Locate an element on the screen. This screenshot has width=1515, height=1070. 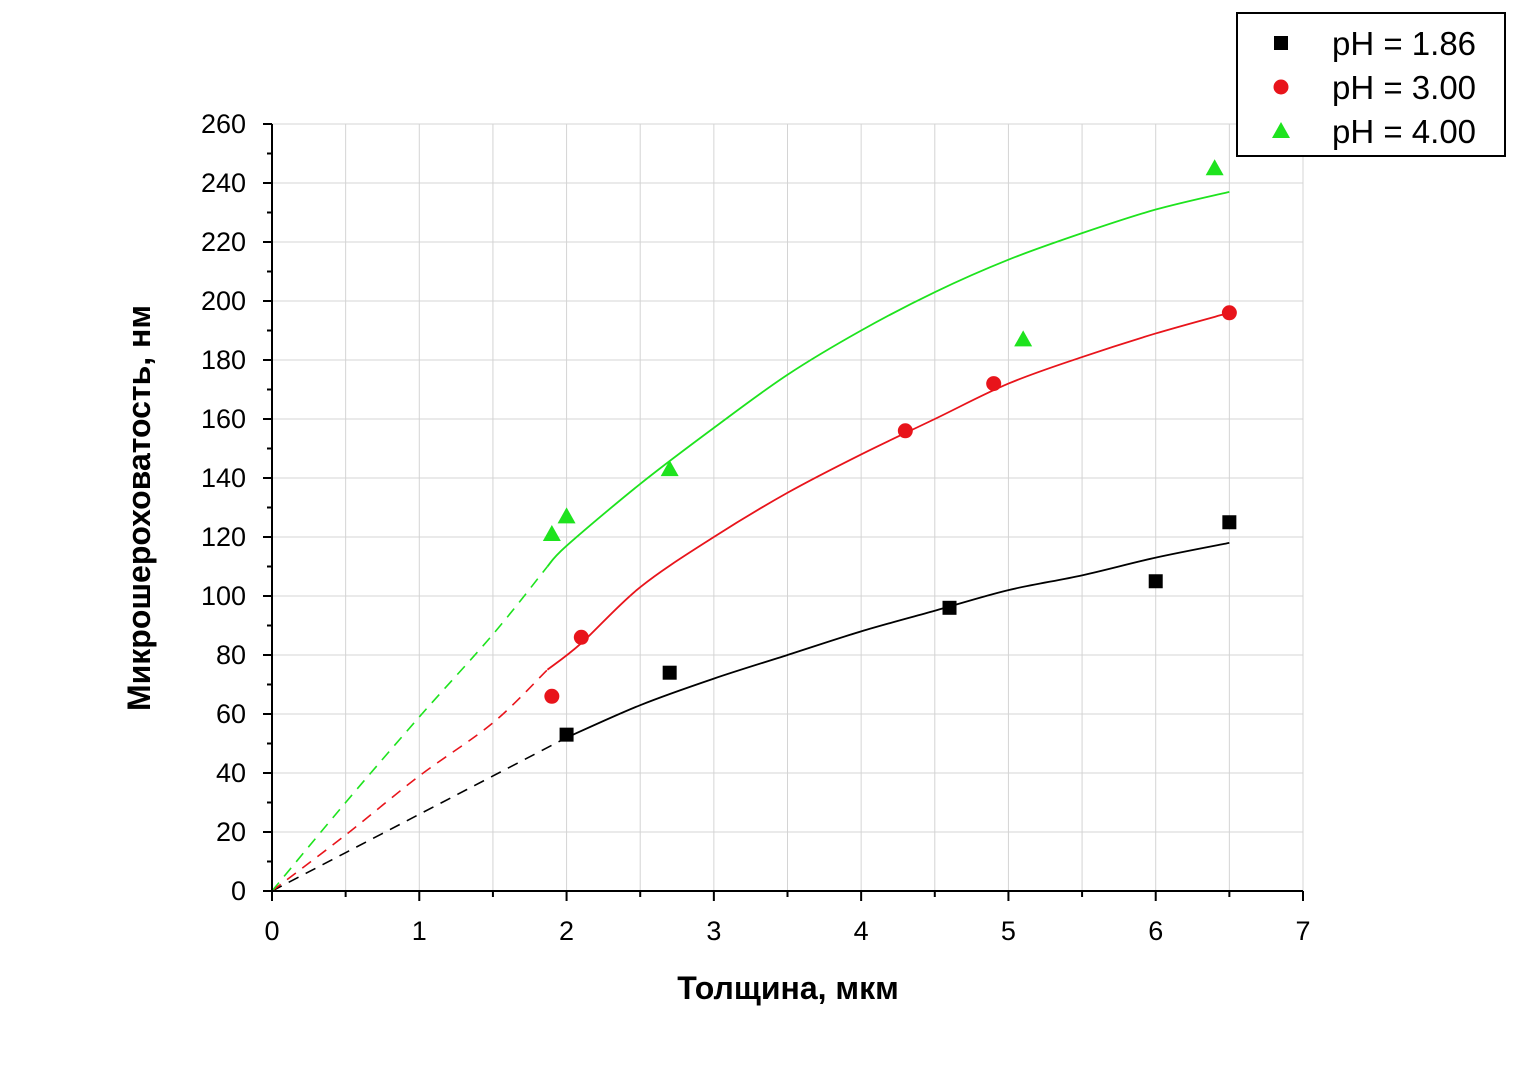
y-tick-label: 260 is located at coordinates (223, 124).